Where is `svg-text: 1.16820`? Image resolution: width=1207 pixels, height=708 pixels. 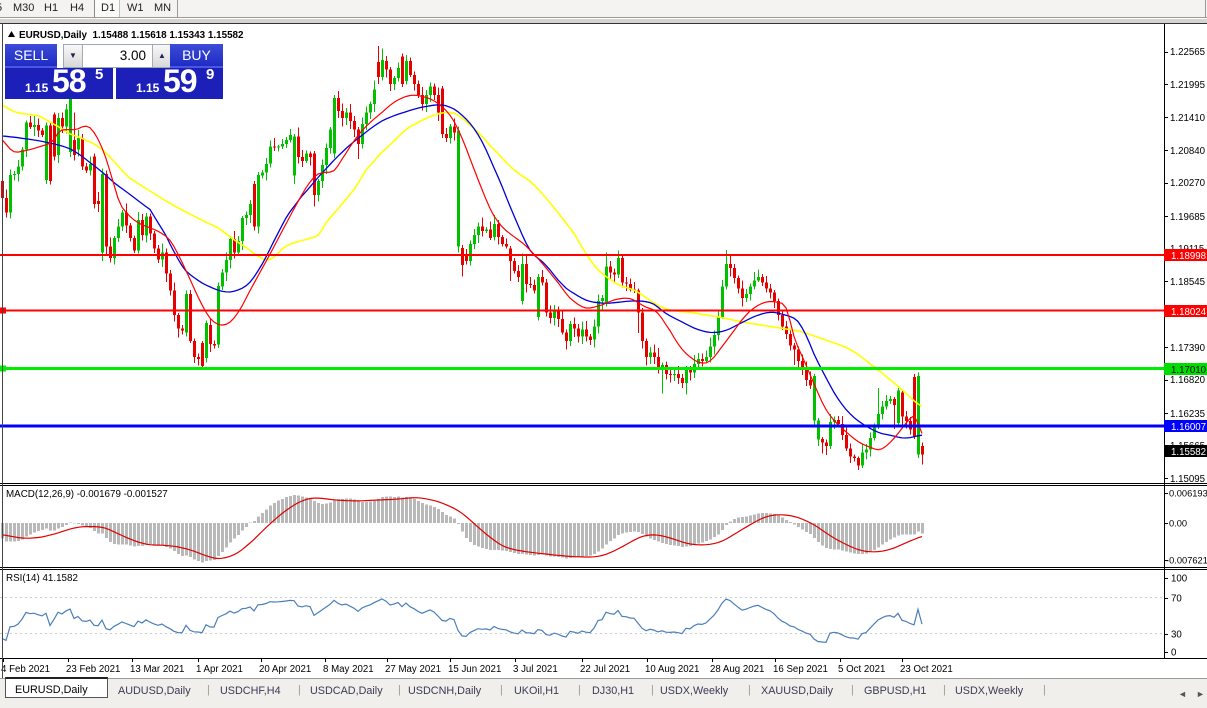 svg-text: 1.16820 is located at coordinates (1188, 380).